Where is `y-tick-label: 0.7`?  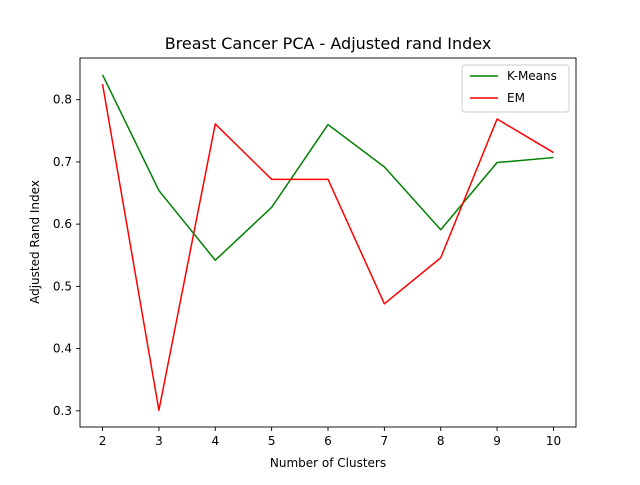 y-tick-label: 0.7 is located at coordinates (62, 162).